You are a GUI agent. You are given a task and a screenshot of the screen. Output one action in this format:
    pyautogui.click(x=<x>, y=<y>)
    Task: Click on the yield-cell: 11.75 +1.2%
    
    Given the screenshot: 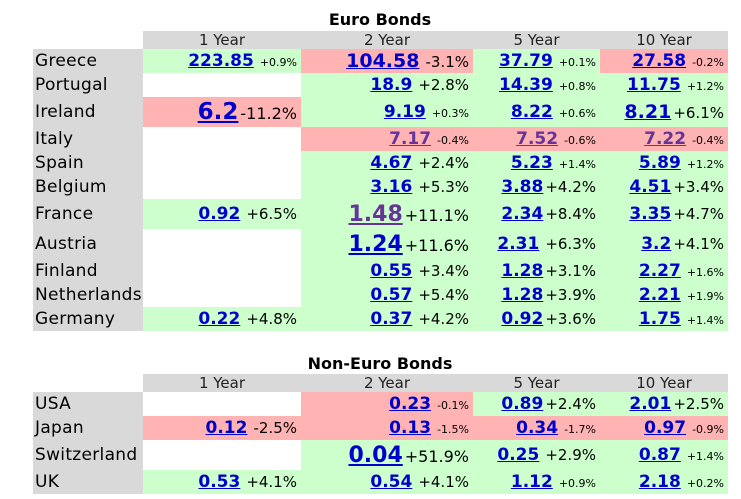 What is the action you would take?
    pyautogui.click(x=664, y=85)
    